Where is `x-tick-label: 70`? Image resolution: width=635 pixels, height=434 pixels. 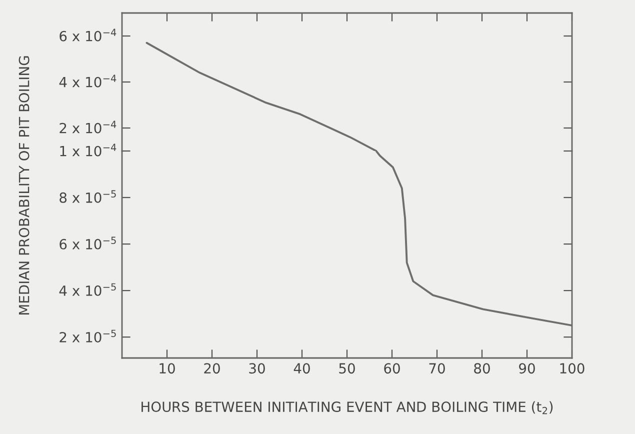
x-tick-label: 70 is located at coordinates (437, 368).